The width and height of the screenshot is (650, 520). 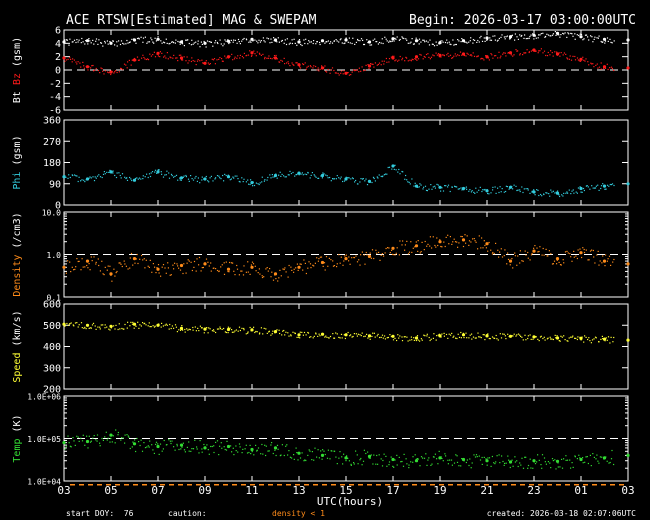 What do you see at coordinates (55, 84) in the screenshot?
I see `mag-ytick-label: -2` at bounding box center [55, 84].